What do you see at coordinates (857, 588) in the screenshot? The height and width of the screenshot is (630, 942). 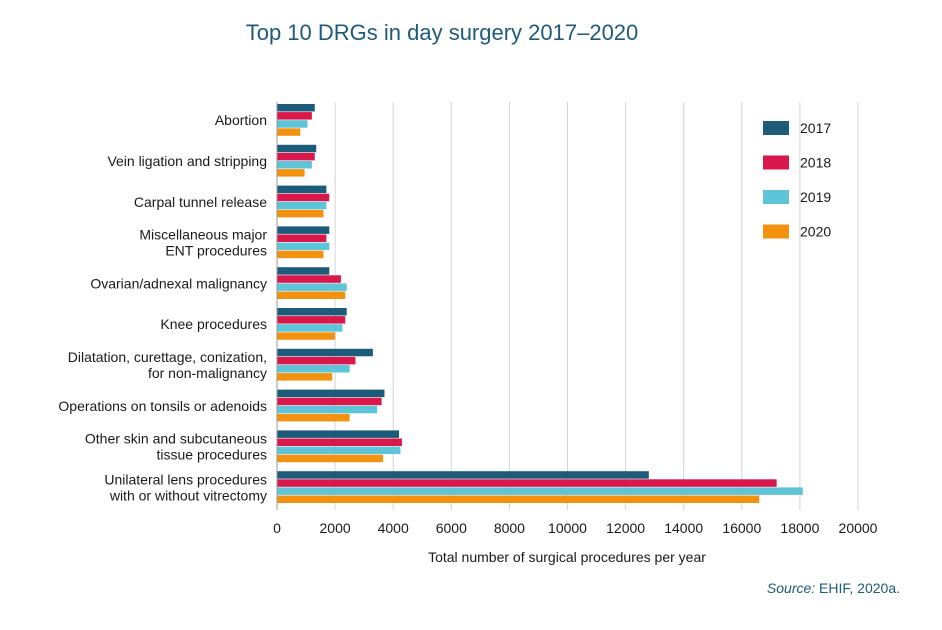 I see `source-text: EHIF, 2020a.` at bounding box center [857, 588].